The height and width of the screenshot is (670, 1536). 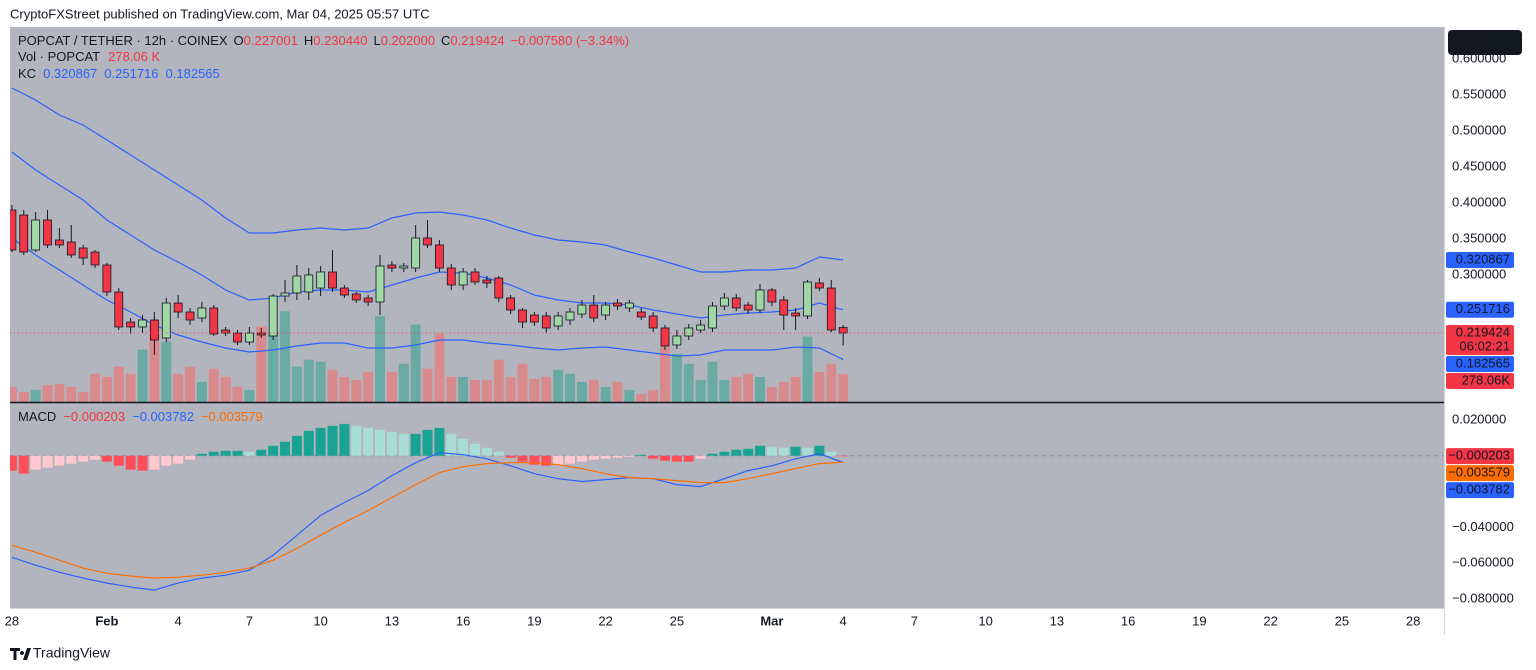 What do you see at coordinates (72, 653) in the screenshot?
I see `brand: TradingView` at bounding box center [72, 653].